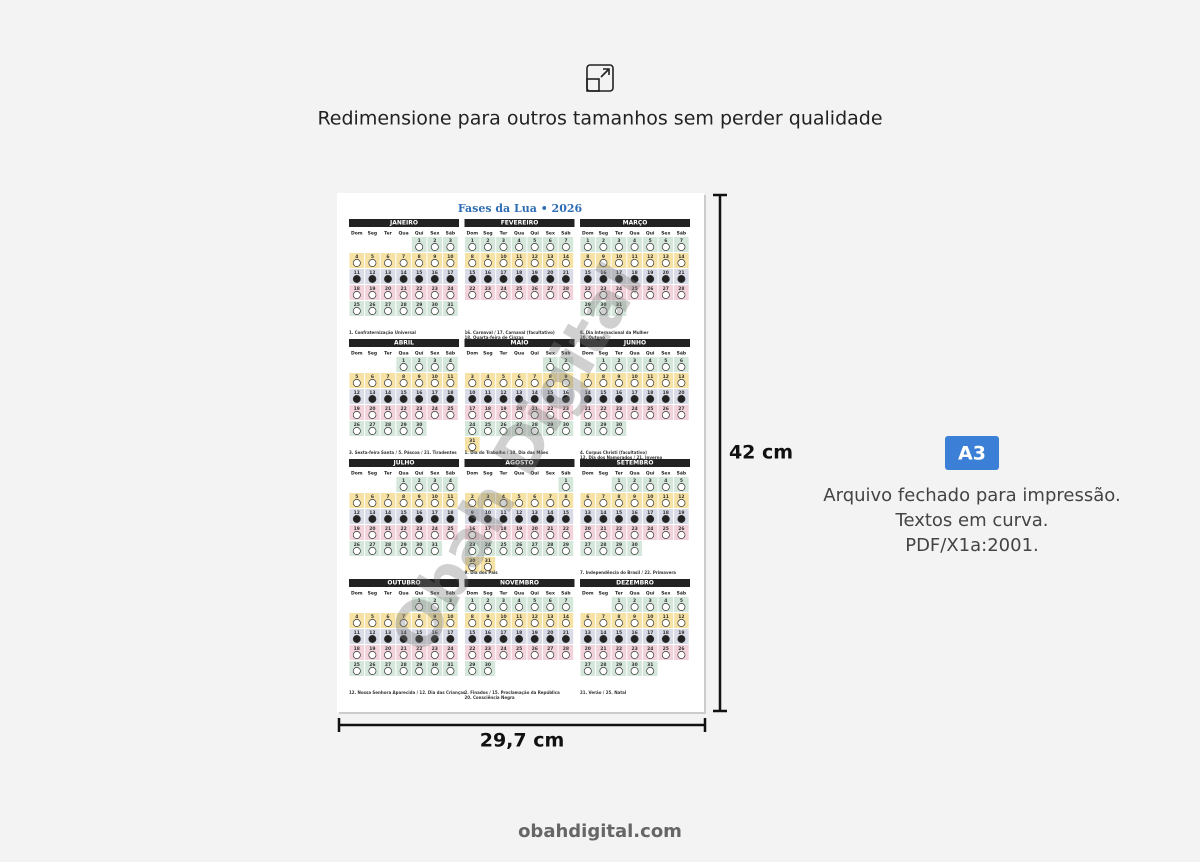 This screenshot has width=1200, height=862. What do you see at coordinates (403, 617) in the screenshot?
I see `day-number: 7` at bounding box center [403, 617].